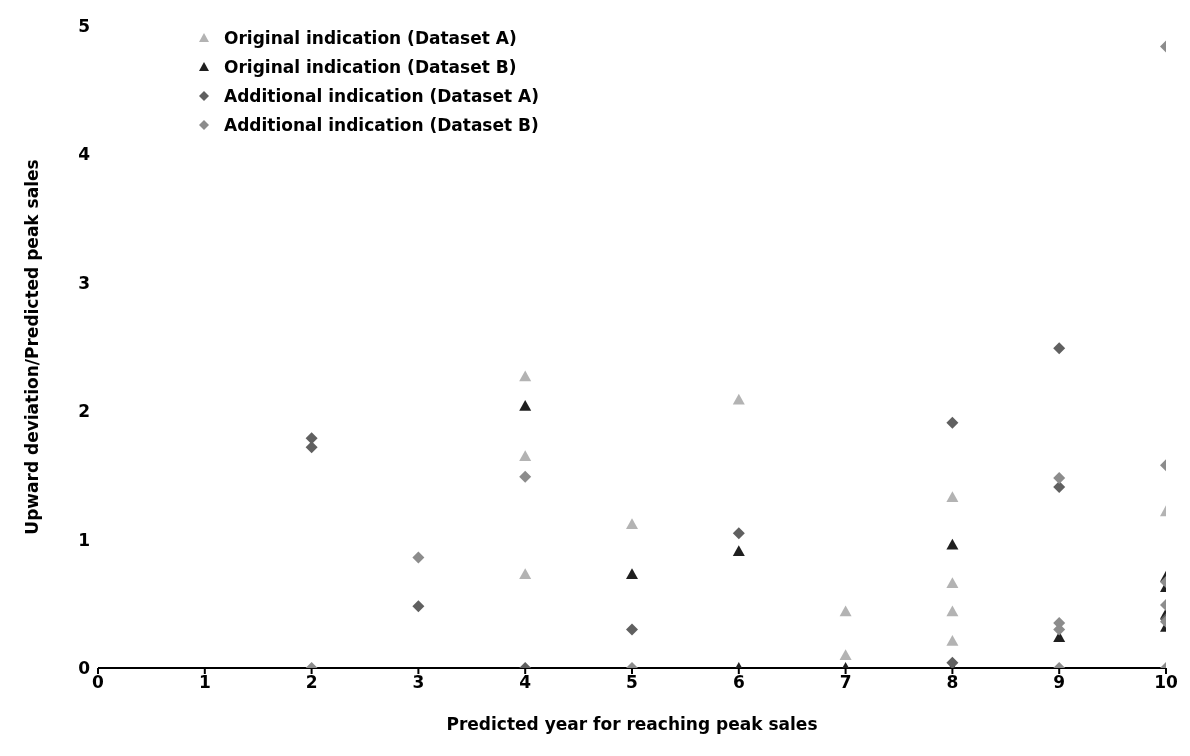  Describe the element at coordinates (738, 682) in the screenshot. I see `x-tick-label: 6` at that location.